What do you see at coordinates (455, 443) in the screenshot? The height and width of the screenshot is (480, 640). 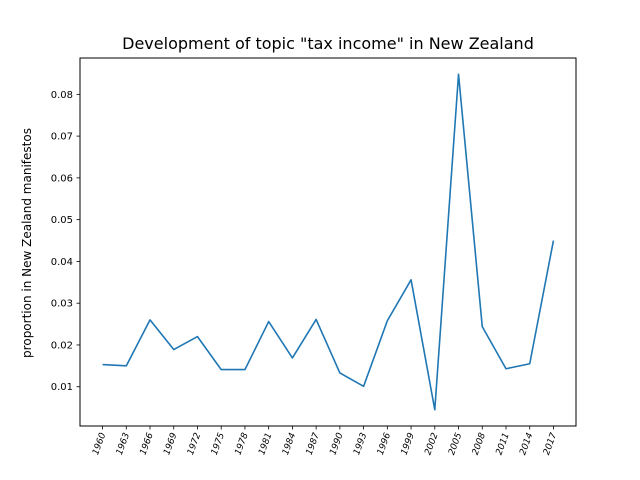 I see `x-tick-label: 2005` at bounding box center [455, 443].